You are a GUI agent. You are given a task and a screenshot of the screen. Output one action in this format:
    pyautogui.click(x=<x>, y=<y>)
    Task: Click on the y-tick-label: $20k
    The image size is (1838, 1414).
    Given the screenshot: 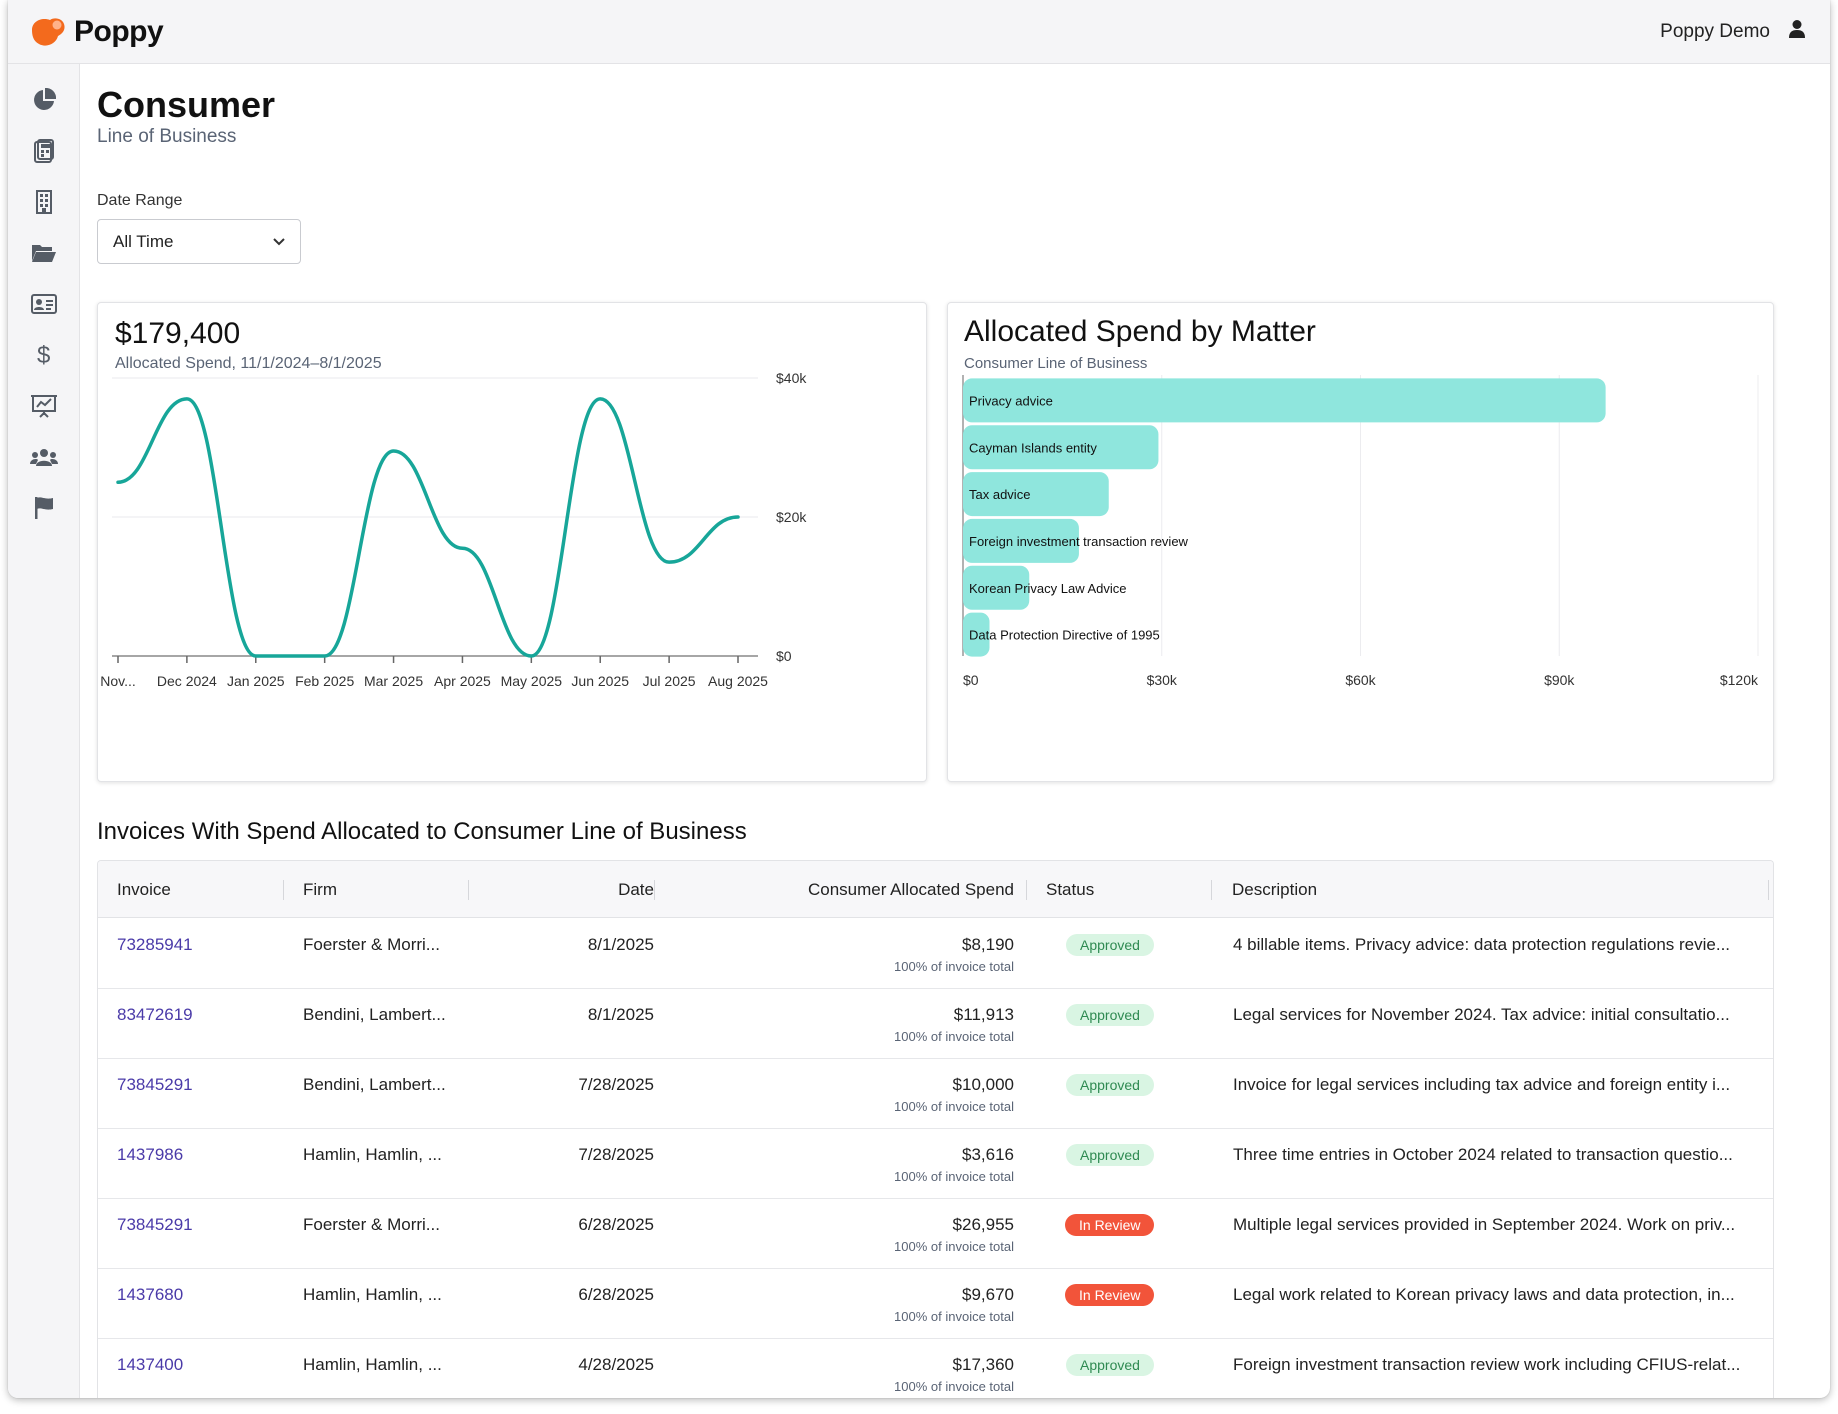 What is the action you would take?
    pyautogui.click(x=791, y=517)
    